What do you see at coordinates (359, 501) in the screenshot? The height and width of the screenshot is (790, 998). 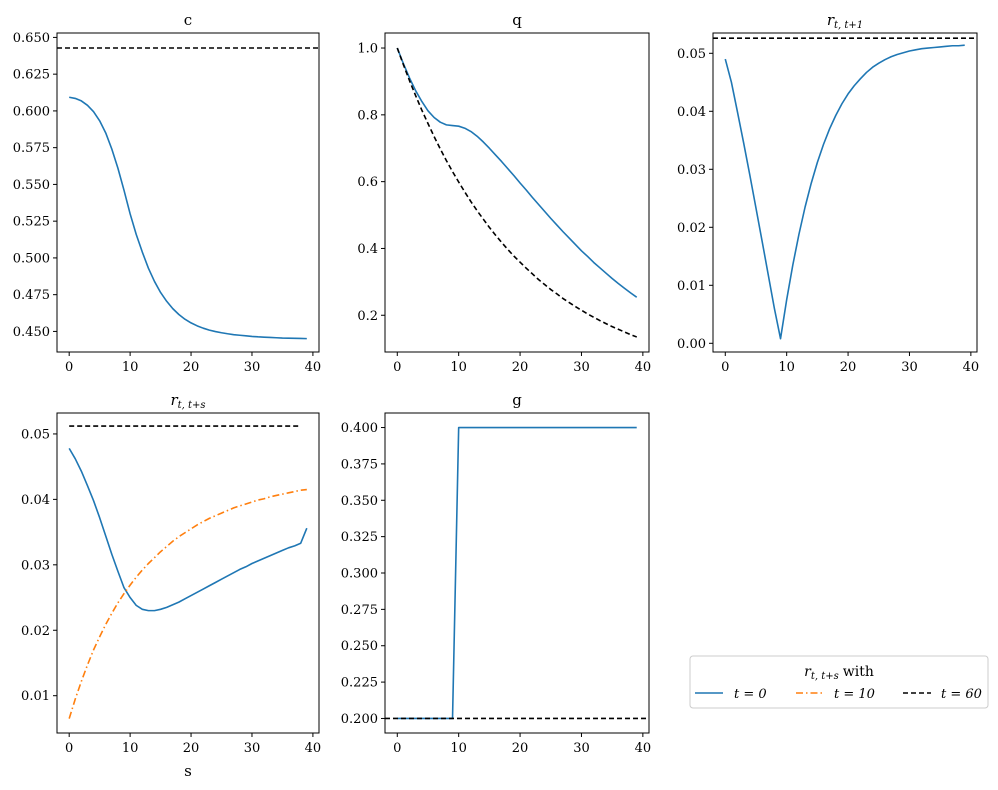 I see `y-tick-label-g: 0.350` at bounding box center [359, 501].